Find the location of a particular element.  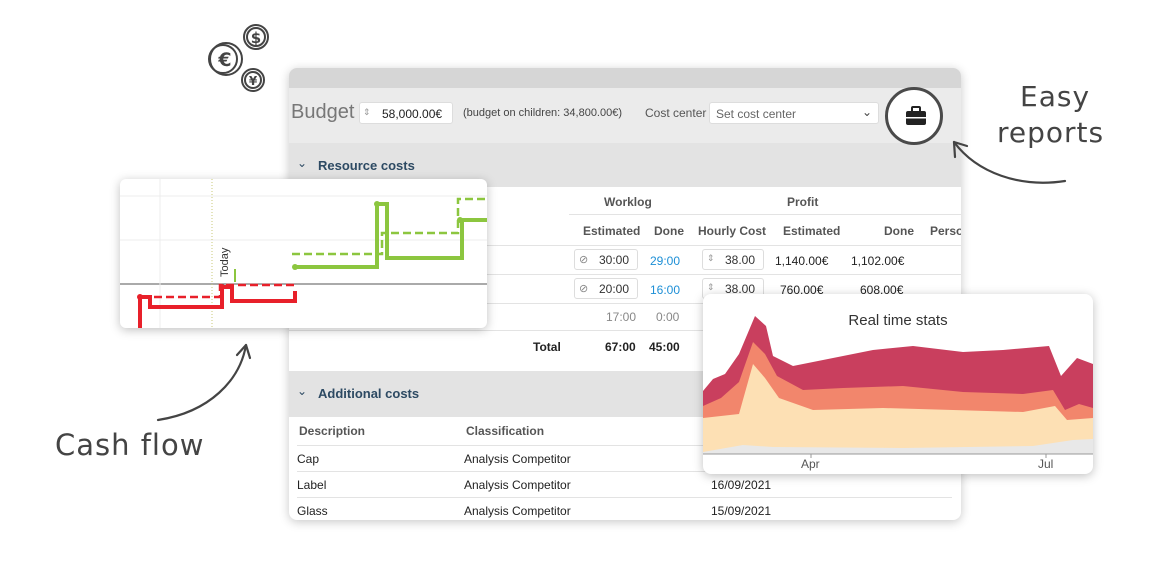

yen-icon: ¥ is located at coordinates (253, 81).